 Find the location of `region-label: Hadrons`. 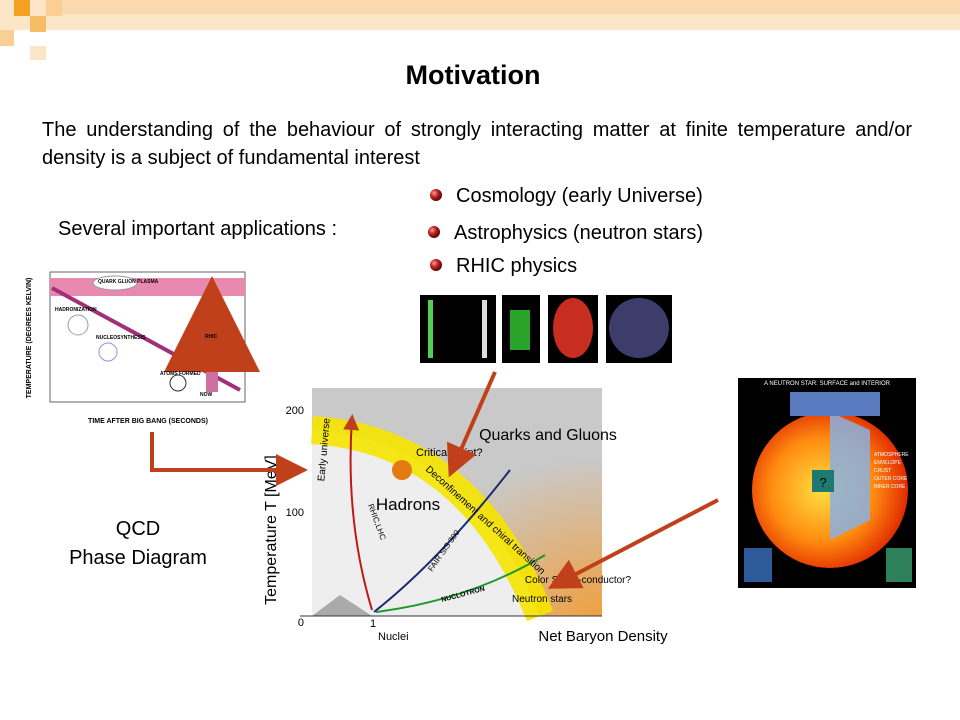

region-label: Hadrons is located at coordinates (408, 504).